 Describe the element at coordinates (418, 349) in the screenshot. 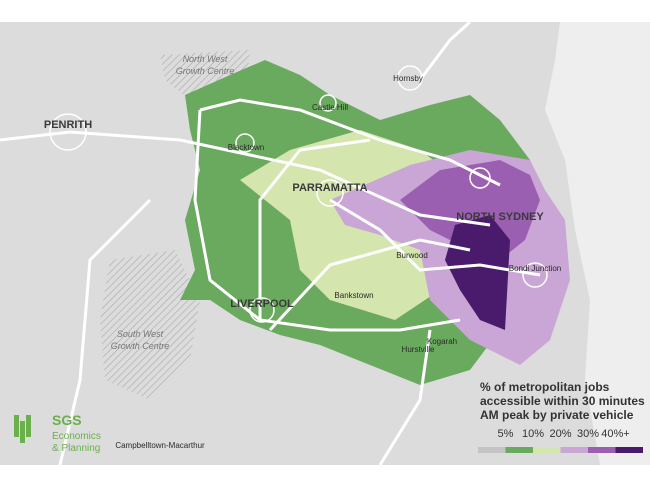

I see `place-label: Hurstville` at that location.